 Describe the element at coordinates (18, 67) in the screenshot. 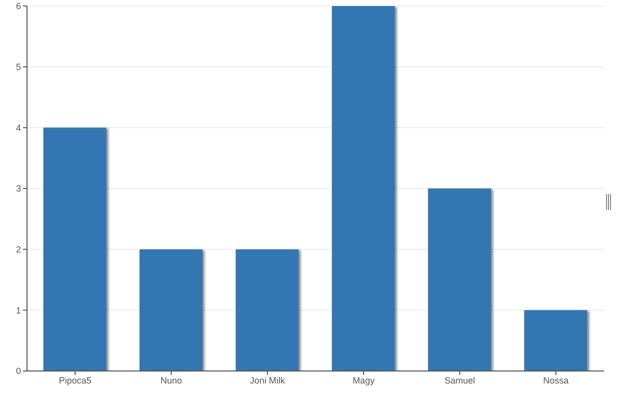

I see `y-tick-label: 5` at that location.